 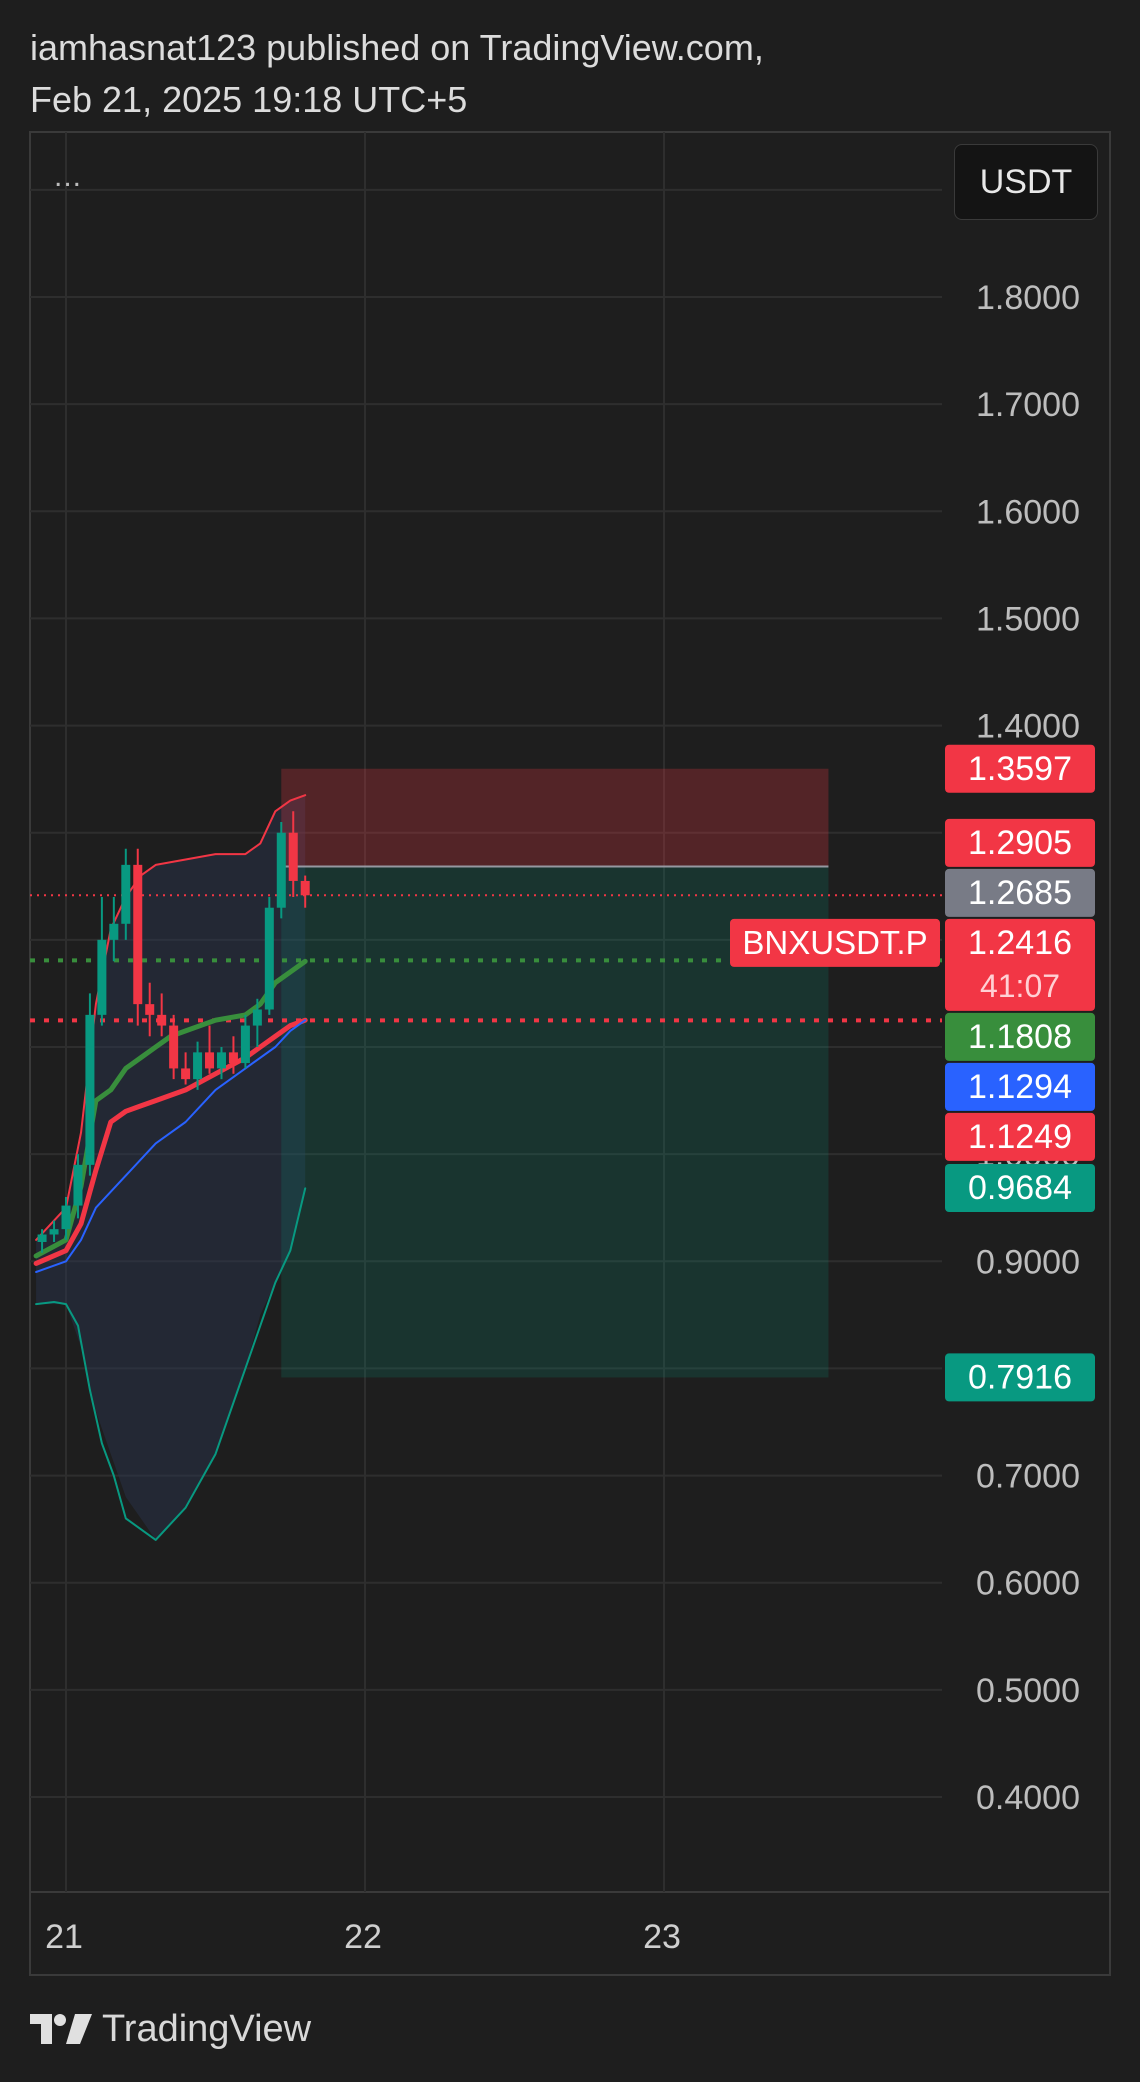 I want to click on symbol-tag-text: BNXUSDT.P, so click(x=834, y=942).